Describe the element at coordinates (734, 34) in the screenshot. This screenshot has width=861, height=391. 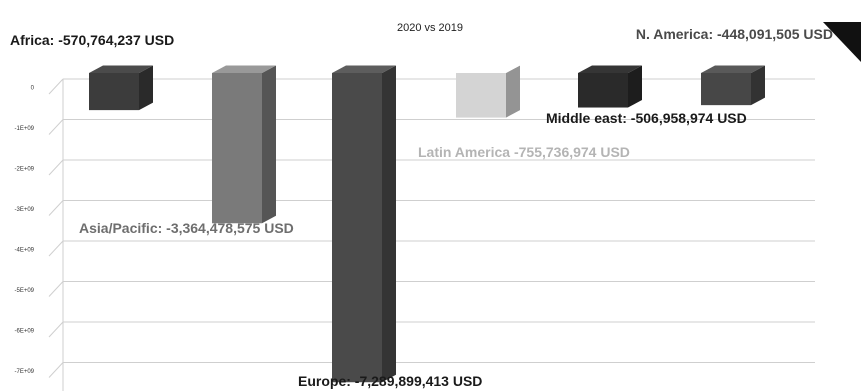
I see `data-label: N. America: -448,091,505 USD` at that location.